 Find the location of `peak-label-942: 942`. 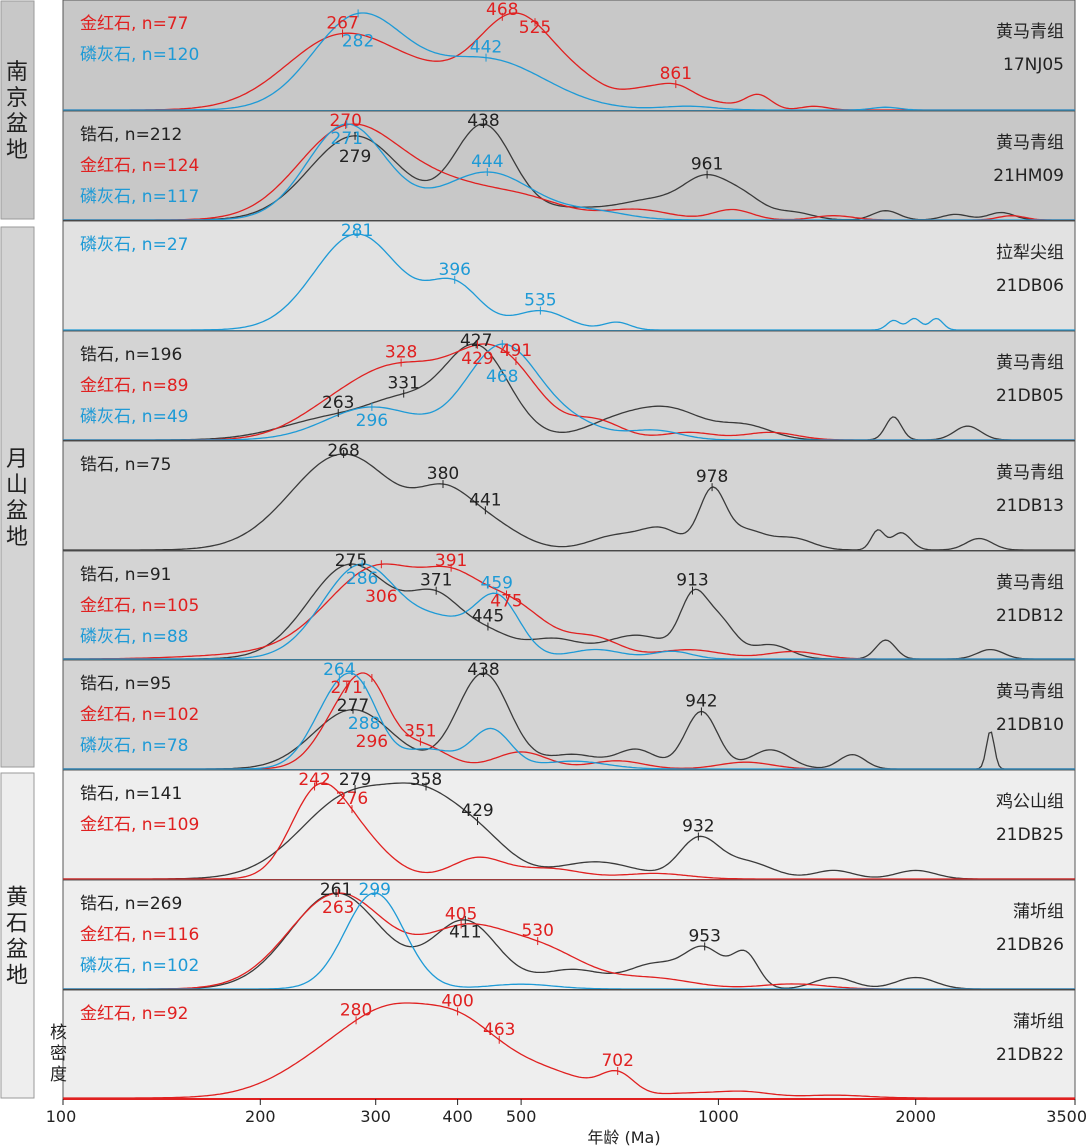

peak-label-942: 942 is located at coordinates (701, 701).